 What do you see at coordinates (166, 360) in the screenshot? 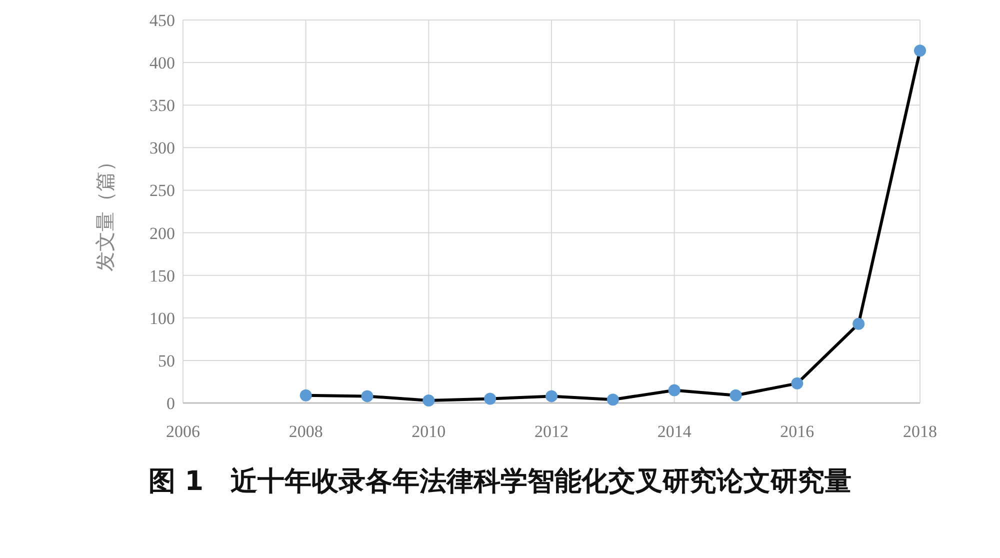
I see `y-tick-label: 50` at bounding box center [166, 360].